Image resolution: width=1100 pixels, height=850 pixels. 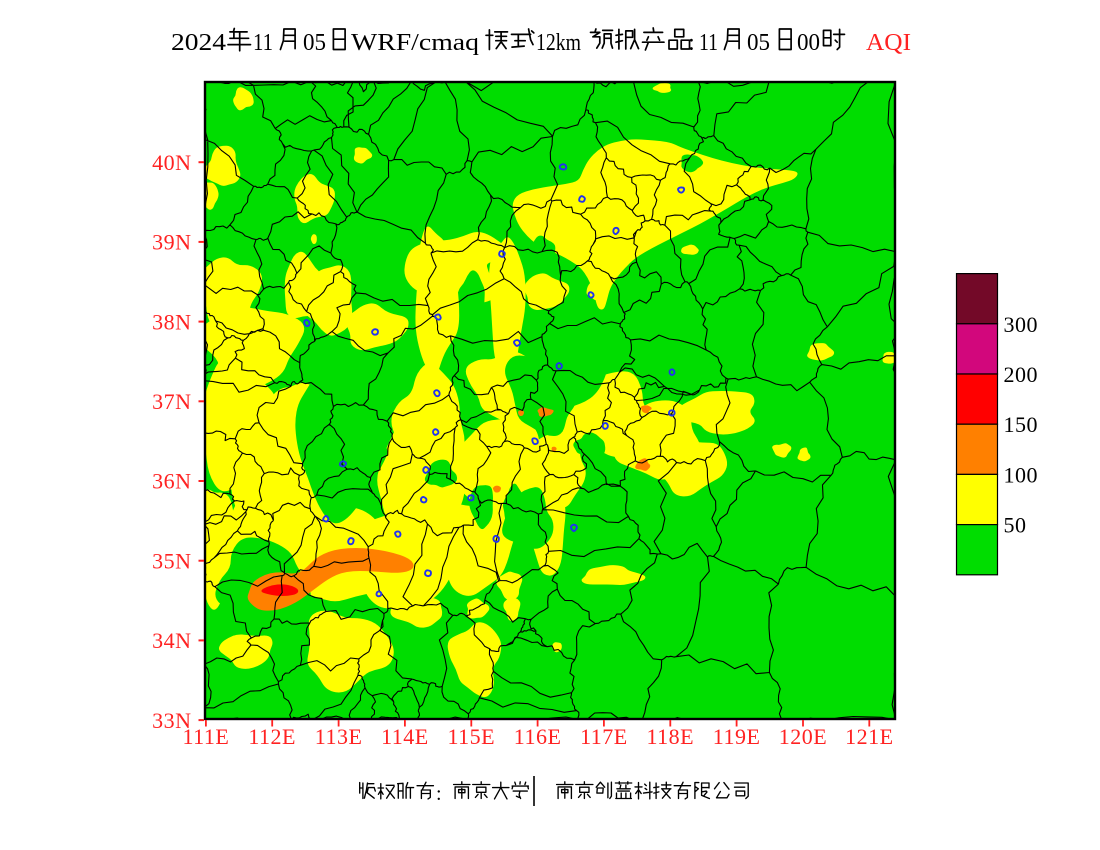 What do you see at coordinates (339, 736) in the screenshot?
I see `svg-text: 113E` at bounding box center [339, 736].